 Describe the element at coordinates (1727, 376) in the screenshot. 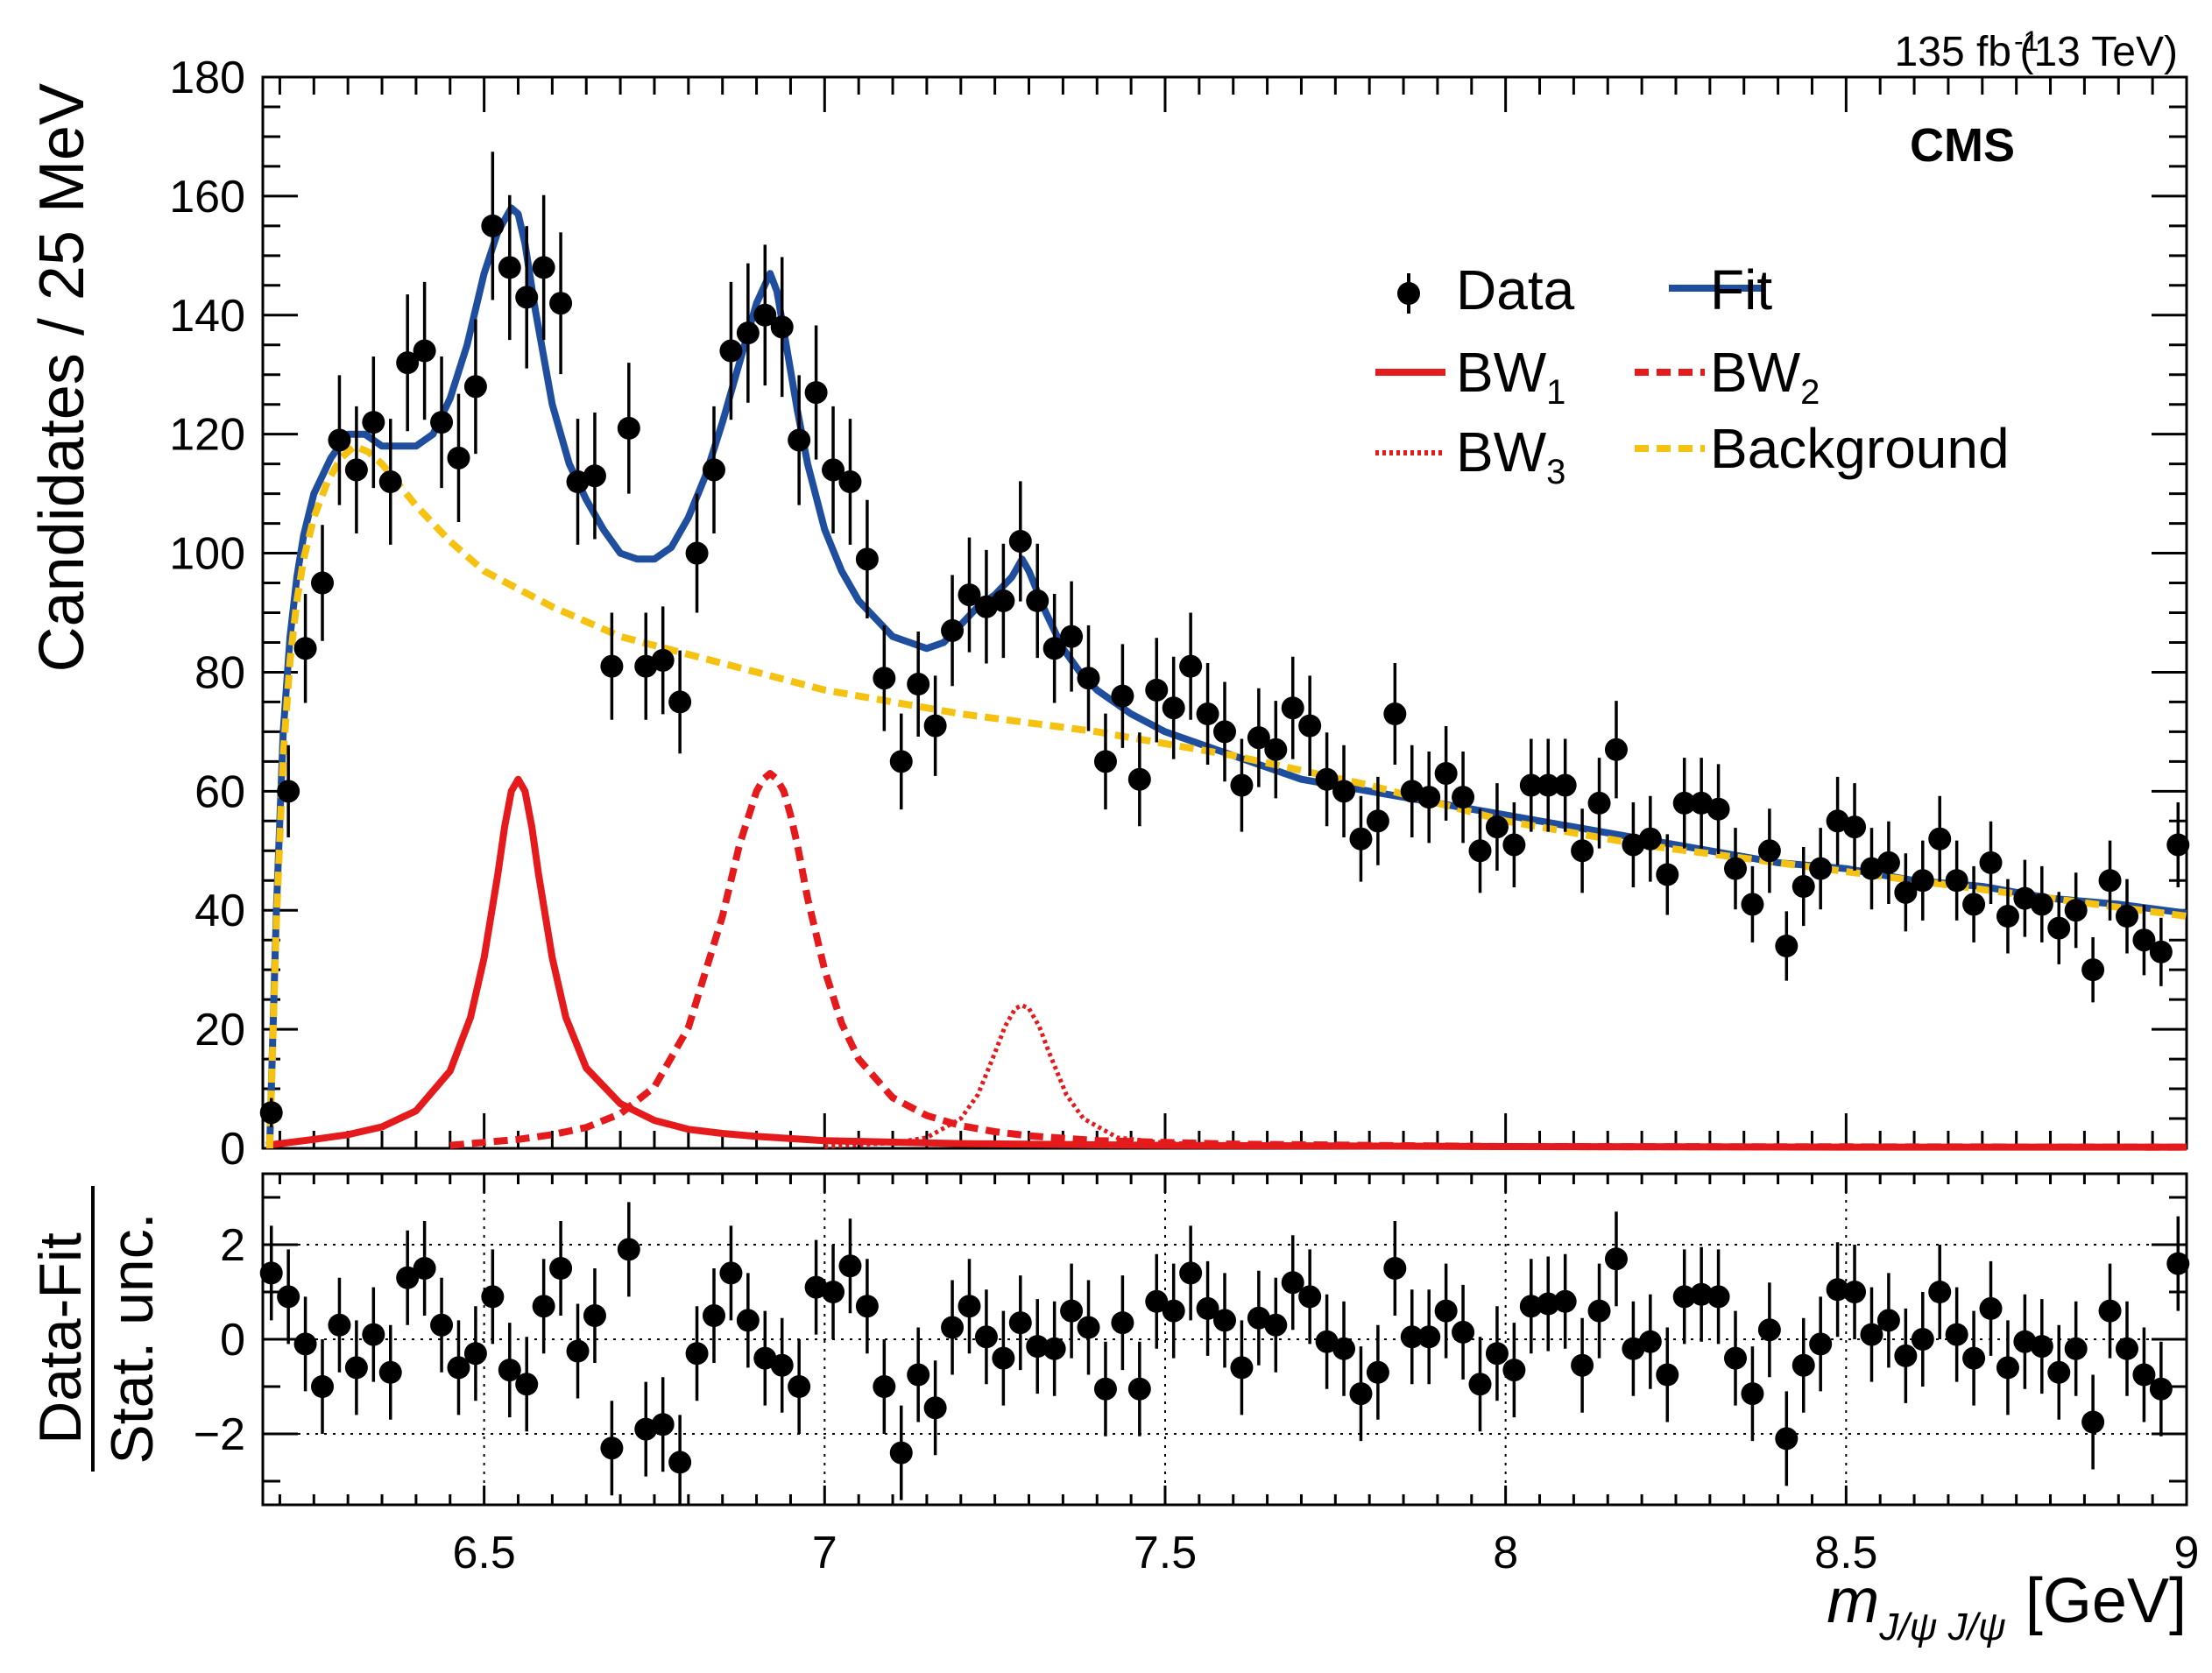

I see `legend-entry-bw2: BW2` at that location.